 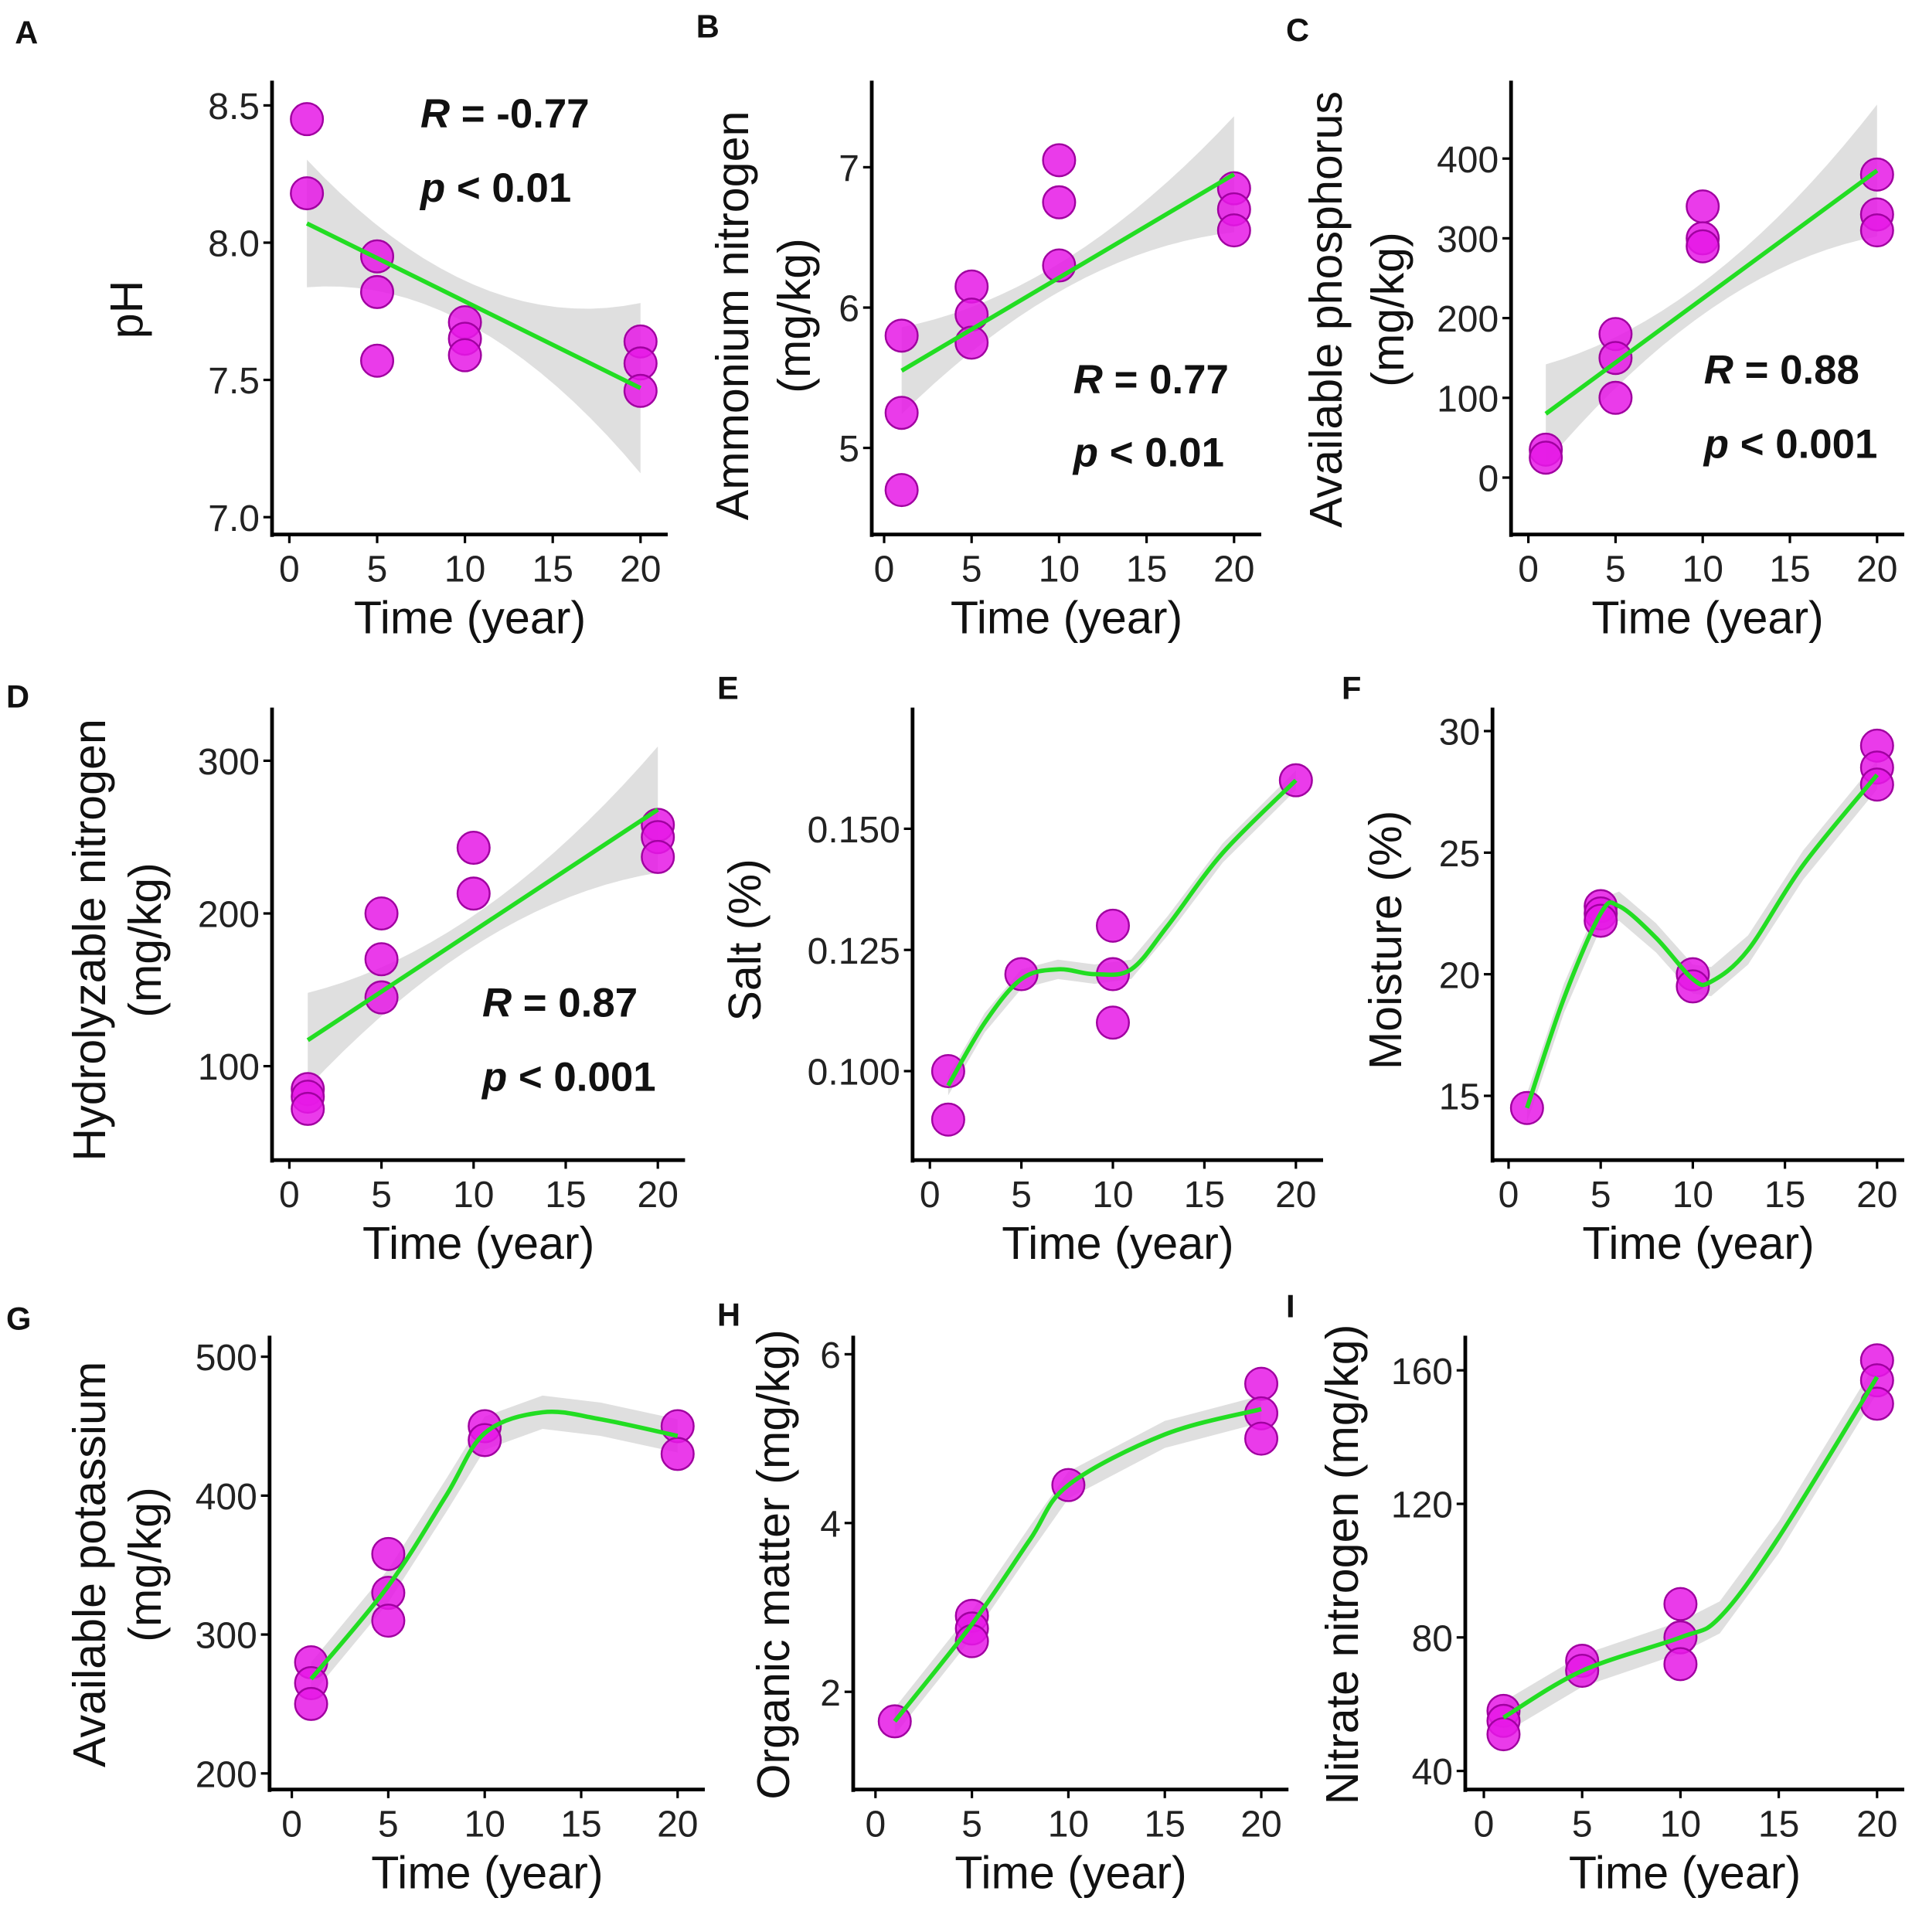 What do you see at coordinates (708, 26) in the screenshot?
I see `panel-letter: B` at bounding box center [708, 26].